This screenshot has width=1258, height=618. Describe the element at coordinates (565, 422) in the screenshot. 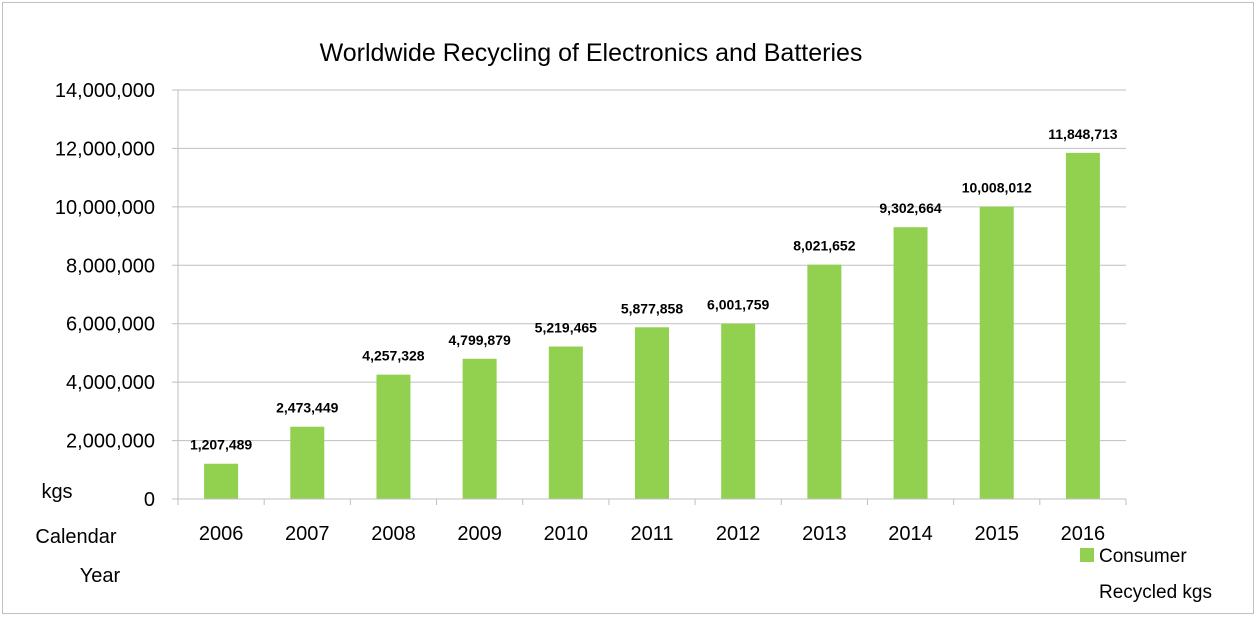

I see `bar-2010` at that location.